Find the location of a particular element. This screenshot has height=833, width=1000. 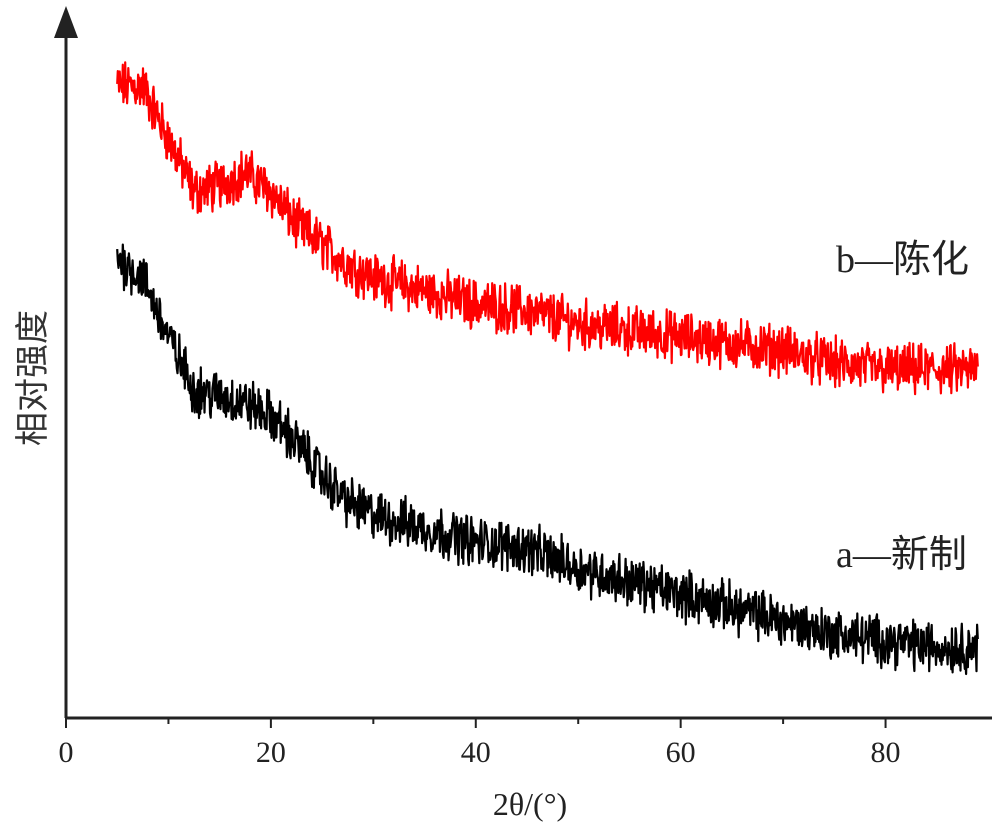

x-tick-label: 80 is located at coordinates (886, 752).